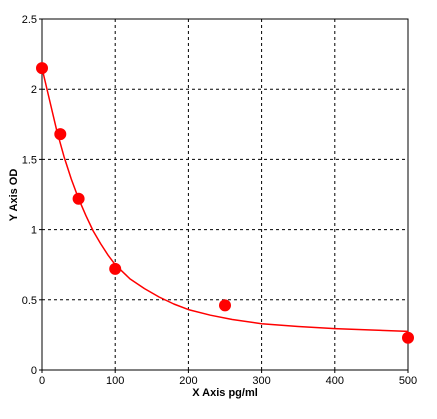 This screenshot has width=437, height=419. Describe the element at coordinates (29, 160) in the screenshot. I see `y-tick-label: 1.5` at that location.